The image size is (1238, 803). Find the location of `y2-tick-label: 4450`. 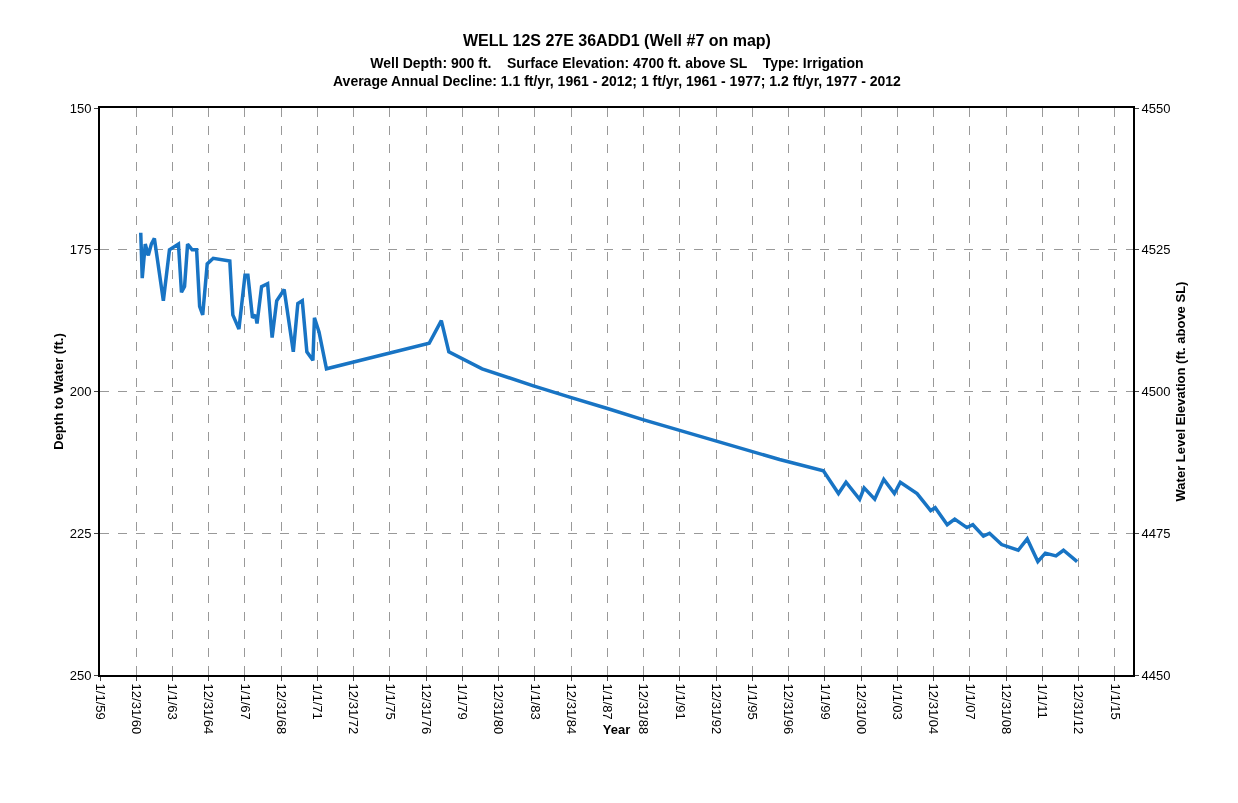

y2-tick-label: 4450 is located at coordinates (1156, 675).